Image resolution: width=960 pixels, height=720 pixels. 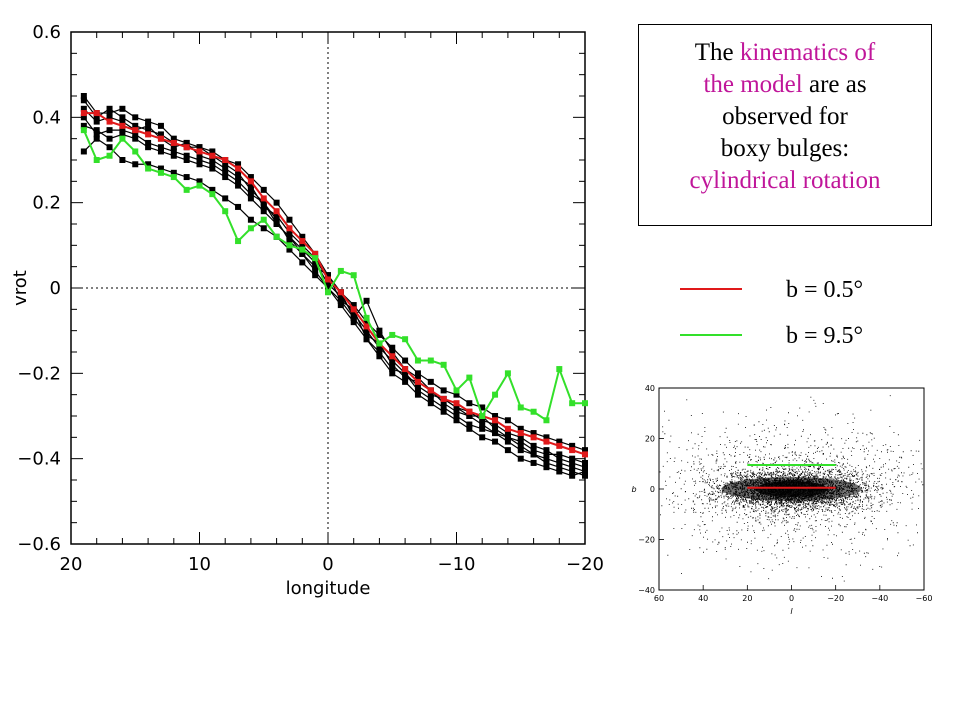 What do you see at coordinates (328, 588) in the screenshot?
I see `x-axis-label: longitude` at bounding box center [328, 588].